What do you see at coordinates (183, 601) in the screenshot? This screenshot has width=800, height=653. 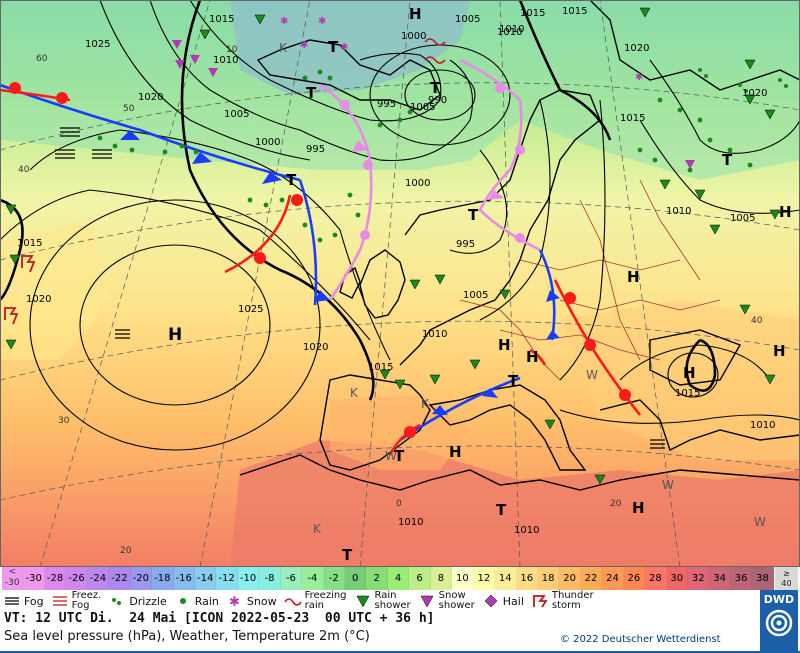 I see `rain-icon` at bounding box center [183, 601].